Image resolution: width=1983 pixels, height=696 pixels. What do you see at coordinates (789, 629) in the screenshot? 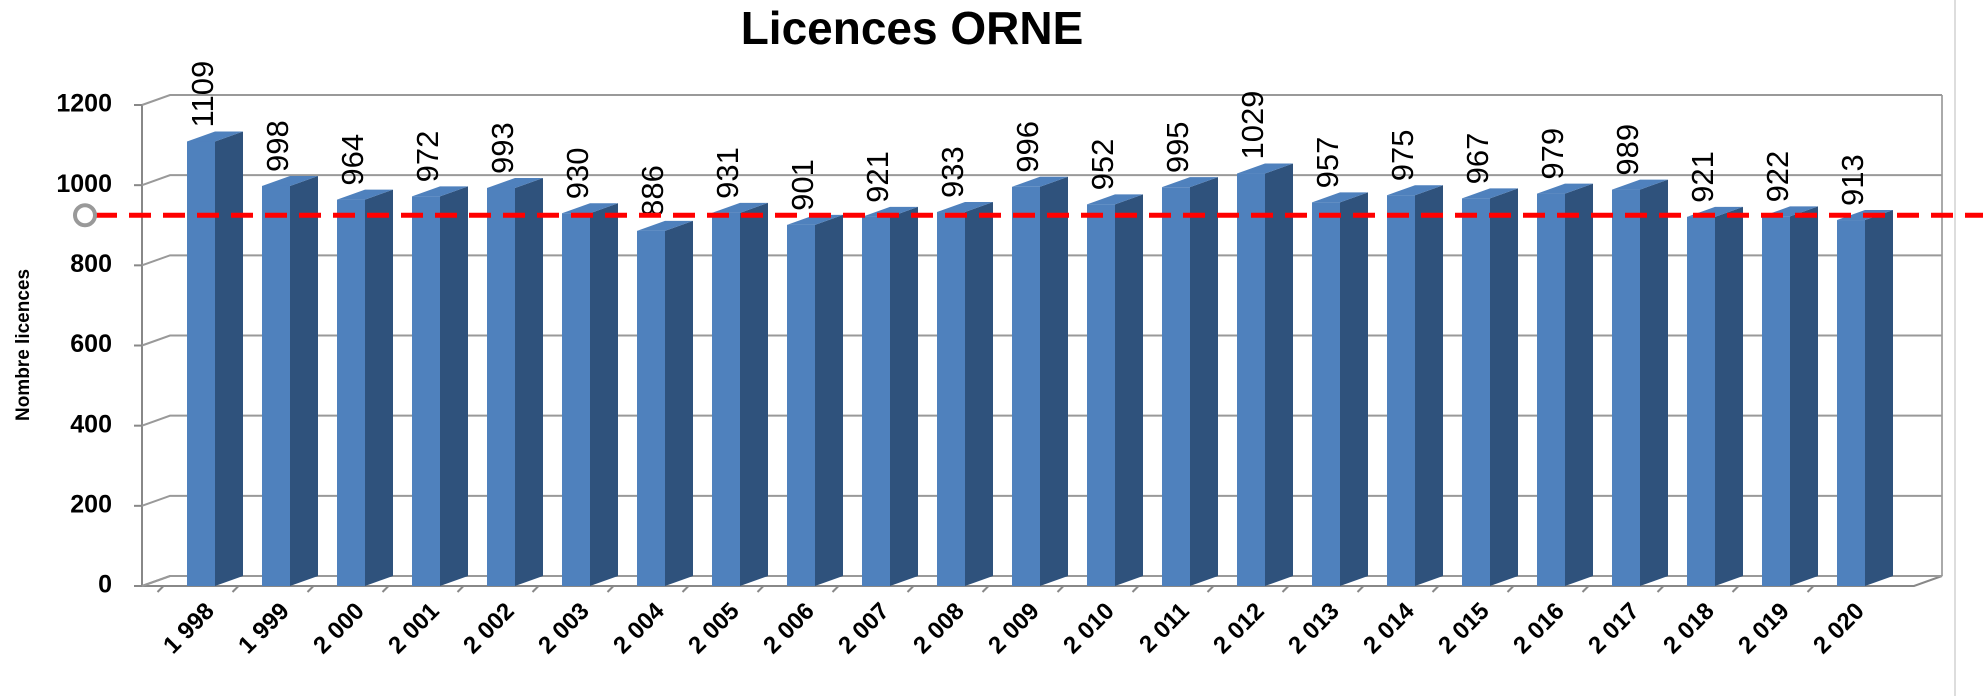
I see `x-tick-label: 2 006` at bounding box center [789, 629].